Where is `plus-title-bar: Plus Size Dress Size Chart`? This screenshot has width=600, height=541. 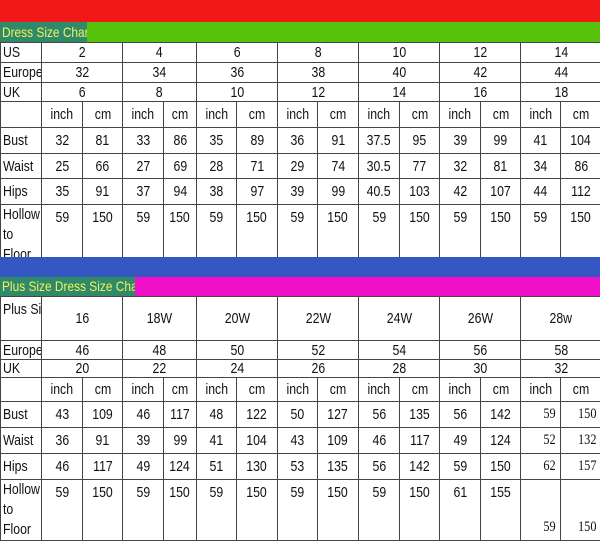
plus-title-bar: Plus Size Dress Size Chart is located at coordinates (300, 286).